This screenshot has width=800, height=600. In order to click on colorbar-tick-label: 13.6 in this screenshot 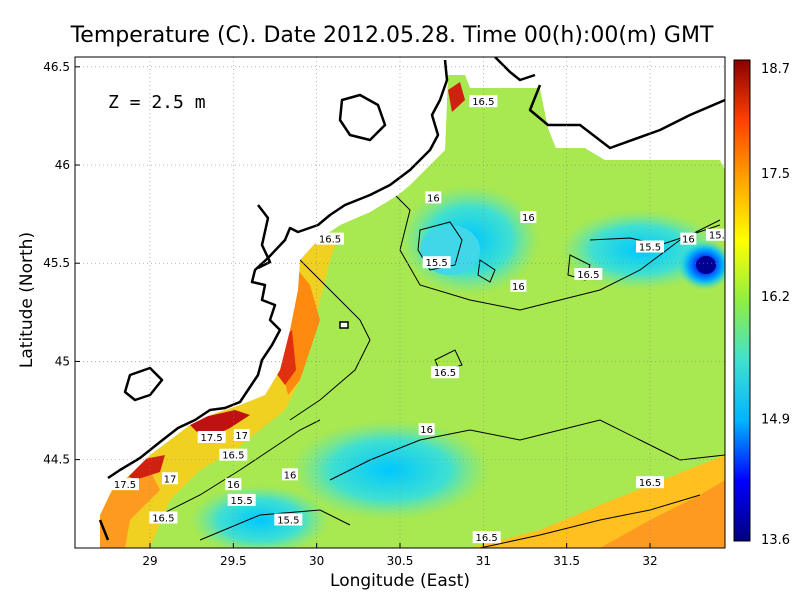, I will do `click(775, 540)`.